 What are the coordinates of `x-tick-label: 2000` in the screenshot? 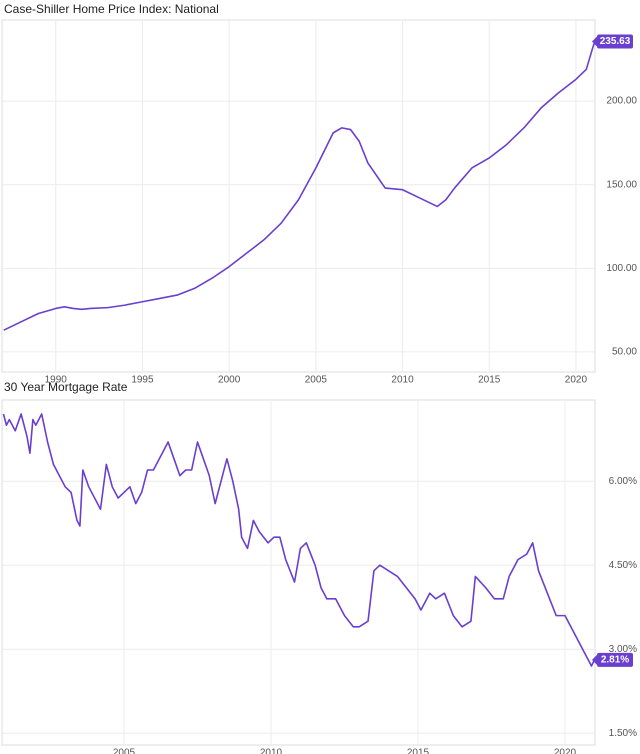 It's located at (229, 380).